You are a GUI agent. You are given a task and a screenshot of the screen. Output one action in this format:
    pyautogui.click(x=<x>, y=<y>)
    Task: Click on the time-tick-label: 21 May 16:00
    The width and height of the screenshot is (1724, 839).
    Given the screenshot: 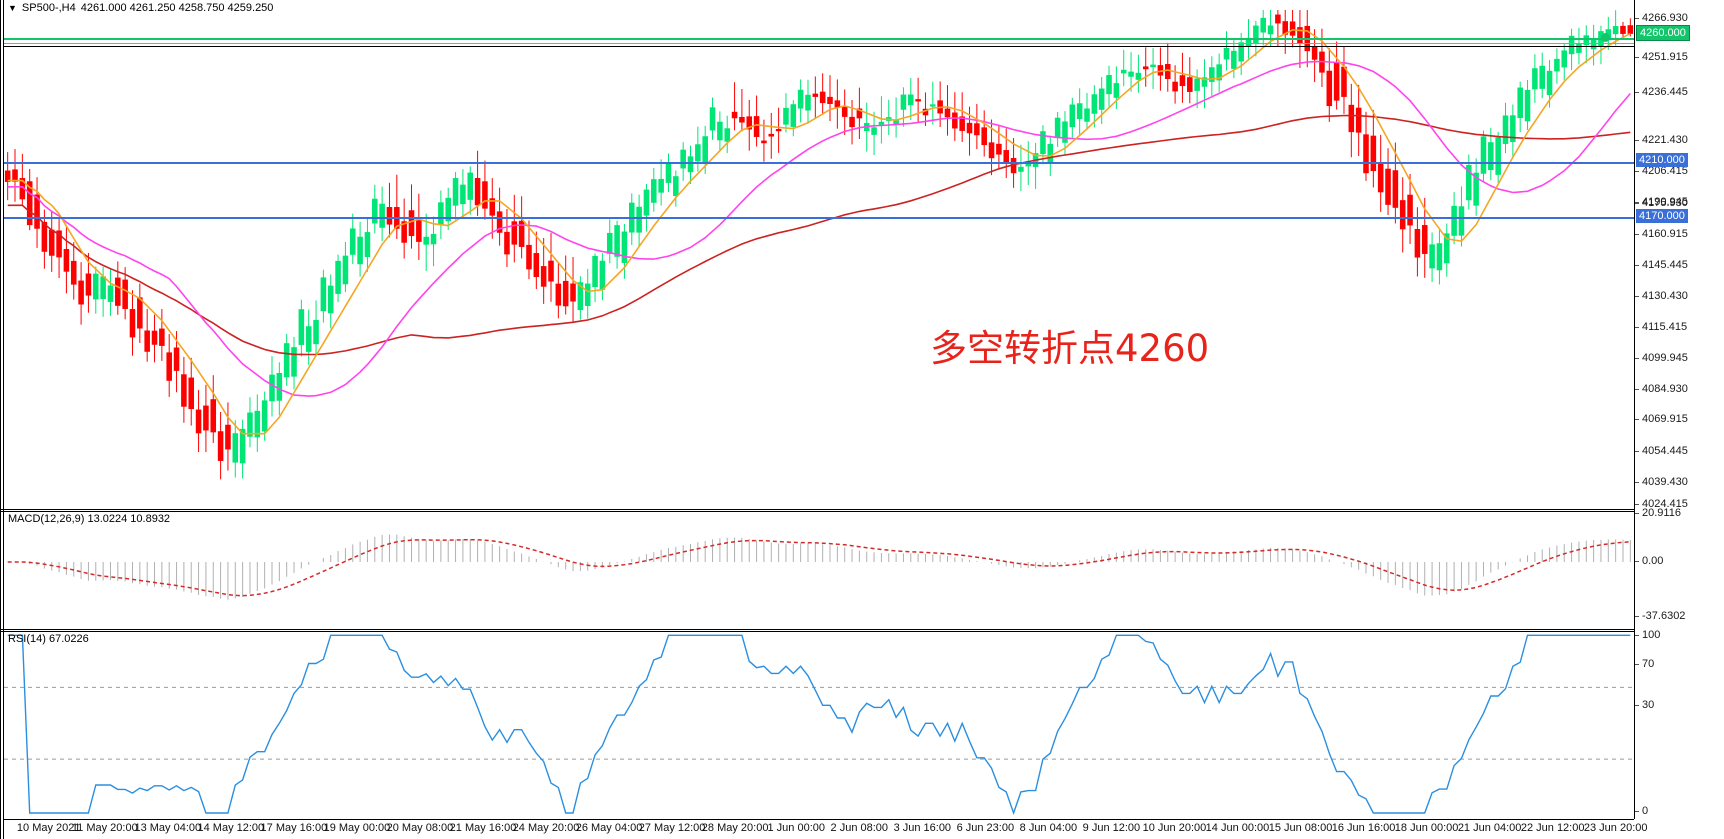 What is the action you would take?
    pyautogui.click(x=483, y=828)
    